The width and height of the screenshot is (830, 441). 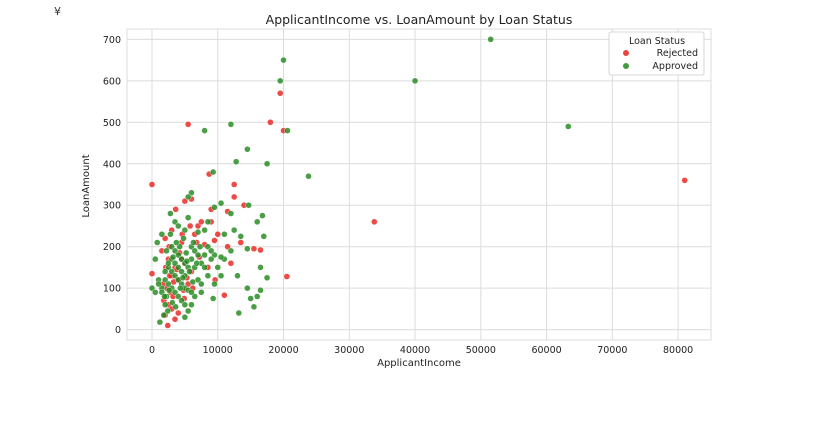 I want to click on y-tick-label: 300, so click(x=112, y=206).